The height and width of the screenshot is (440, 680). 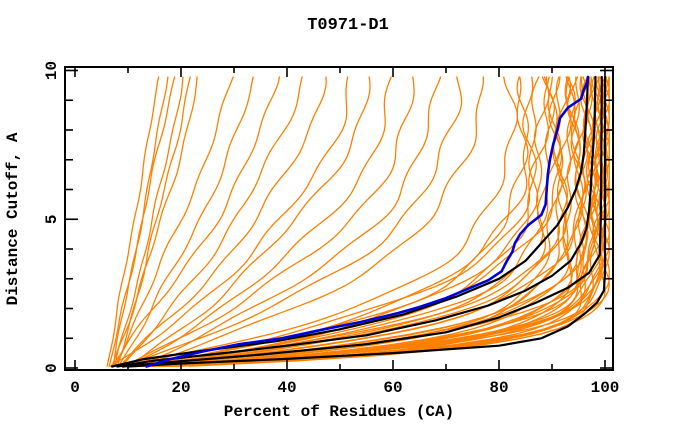 I want to click on x-tick-label: 40, so click(x=286, y=388).